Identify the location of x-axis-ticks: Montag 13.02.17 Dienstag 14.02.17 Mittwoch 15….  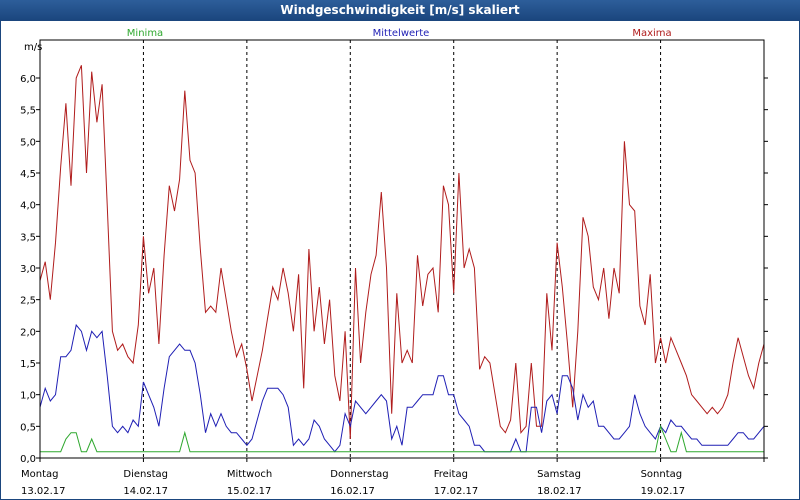
(393, 477).